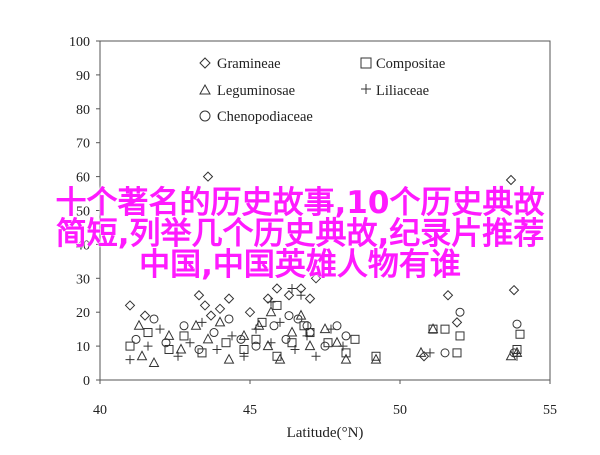 The image size is (600, 455). Describe the element at coordinates (300, 234) in the screenshot. I see `overlay-headline-line-2: 简短,列举几个历史典故,纪录片推荐` at that location.